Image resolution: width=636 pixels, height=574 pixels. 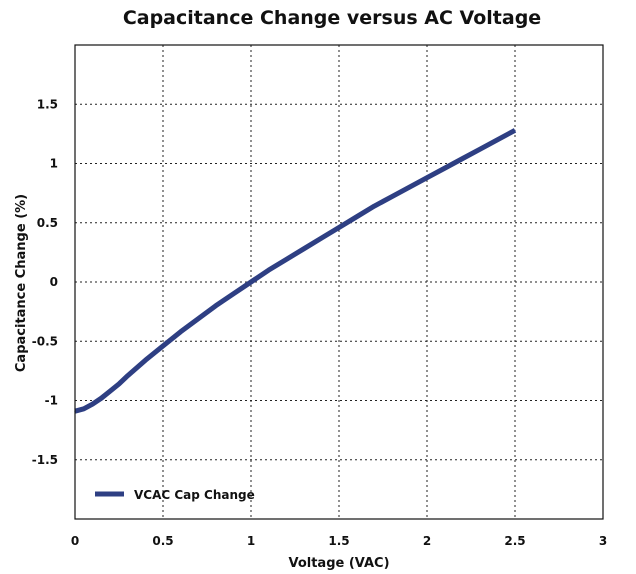 I want to click on legend: VCAC Cap Change, so click(x=175, y=495).